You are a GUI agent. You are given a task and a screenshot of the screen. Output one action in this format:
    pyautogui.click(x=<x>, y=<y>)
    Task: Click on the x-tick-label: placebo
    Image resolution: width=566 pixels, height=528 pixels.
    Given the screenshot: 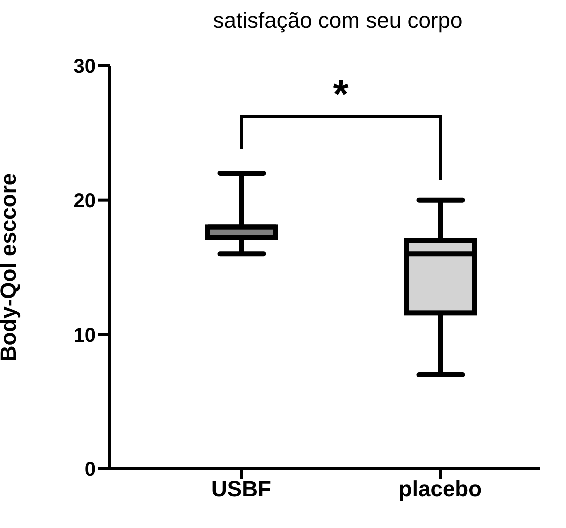 What is the action you would take?
    pyautogui.click(x=440, y=489)
    